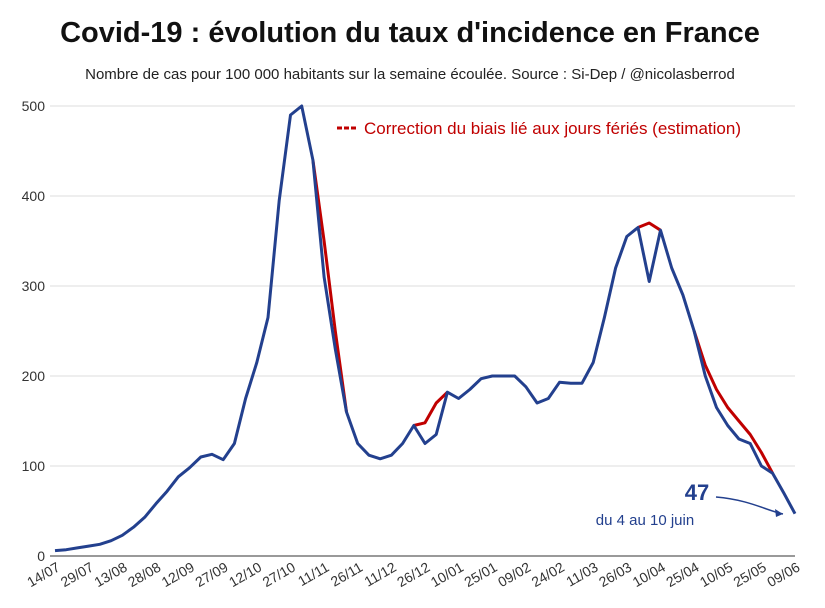 This screenshot has width=825, height=608. I want to click on x-tick-label: 25/04, so click(682, 574).